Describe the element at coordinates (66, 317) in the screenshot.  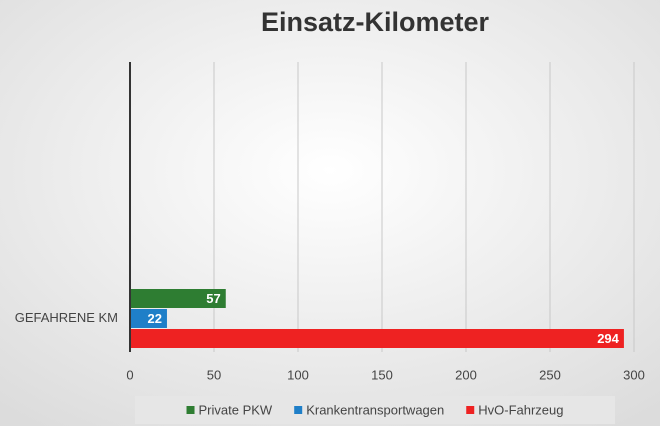
I see `y-tick-label: GEFAHRENE KM` at that location.